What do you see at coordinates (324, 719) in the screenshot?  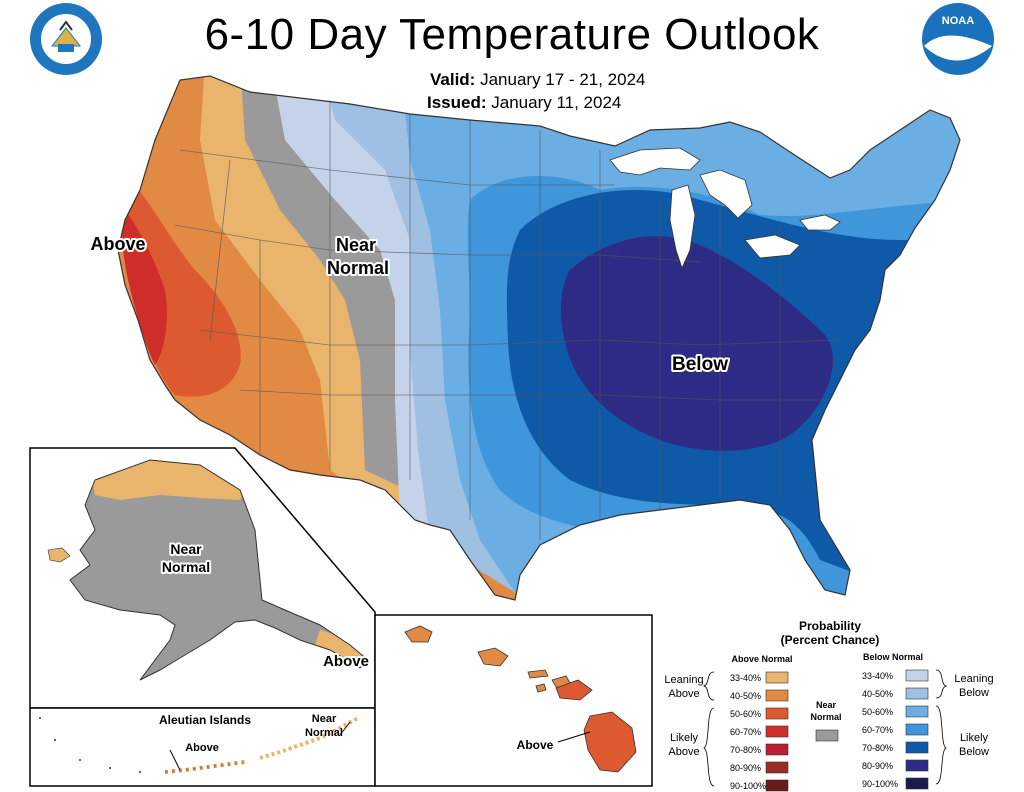 I see `label-aleutian-near-1: Near` at bounding box center [324, 719].